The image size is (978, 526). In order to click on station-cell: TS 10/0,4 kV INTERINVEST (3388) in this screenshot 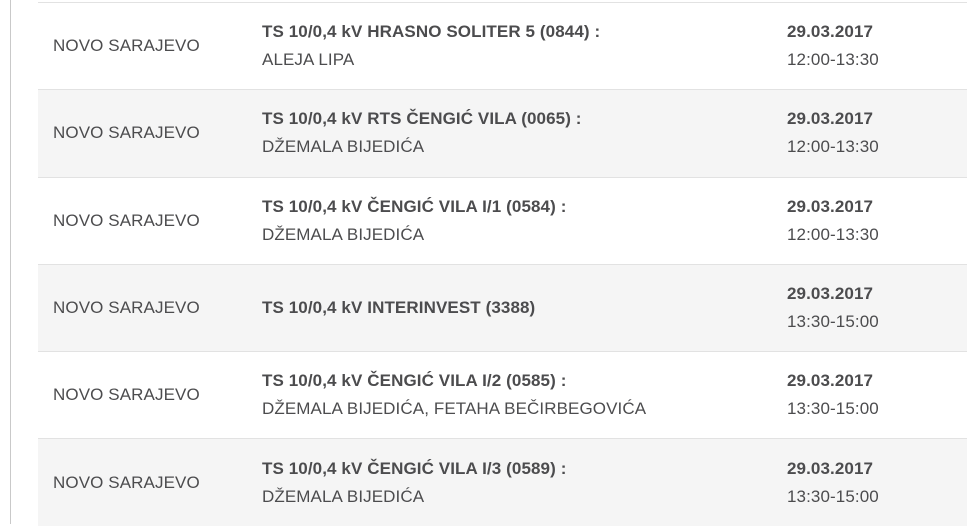, I will do `click(509, 308)`.